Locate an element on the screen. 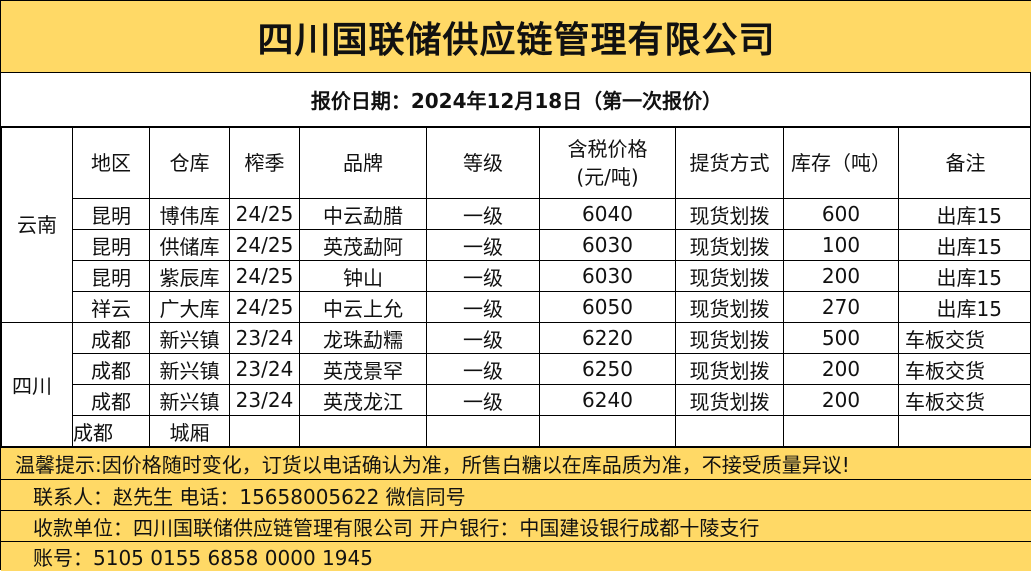 This screenshot has width=1031, height=571. table-cell: 博伟库 is located at coordinates (190, 214).